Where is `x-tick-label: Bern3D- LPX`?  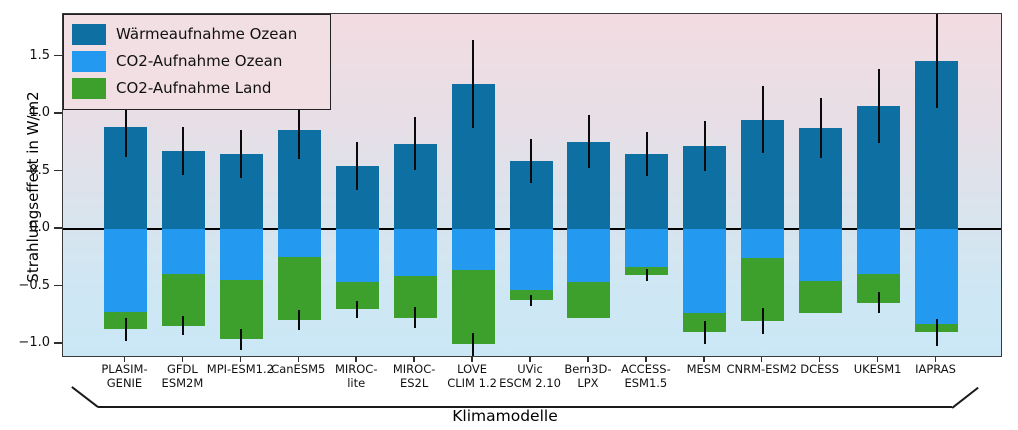
x-tick-label: Bern3D- LPX is located at coordinates (588, 376).